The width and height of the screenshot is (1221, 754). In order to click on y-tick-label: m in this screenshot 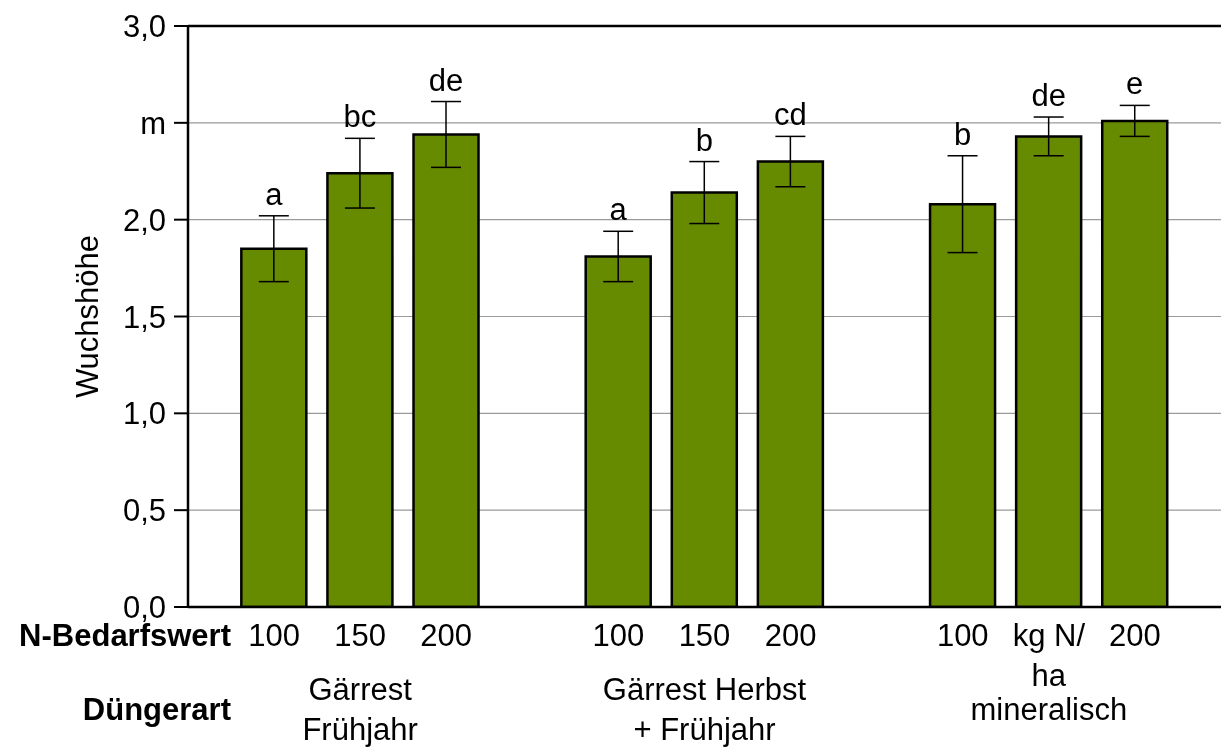, I will do `click(153, 123)`.